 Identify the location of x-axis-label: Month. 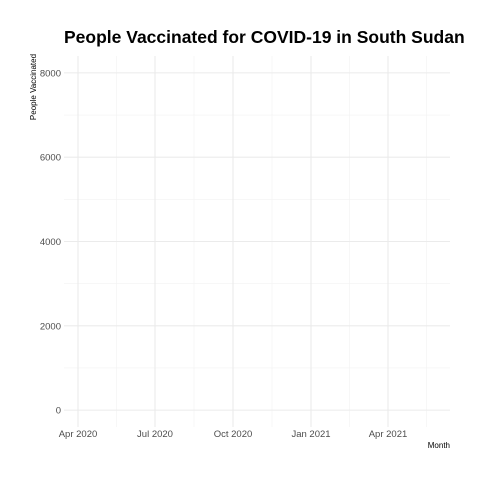
(439, 445).